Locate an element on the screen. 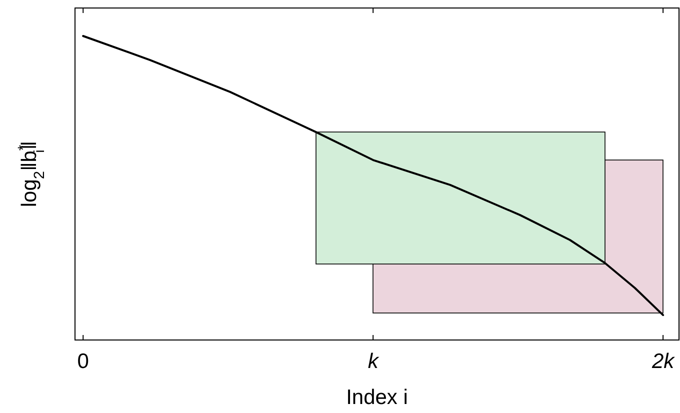 This screenshot has width=680, height=413. x-tick-label: k is located at coordinates (374, 361).